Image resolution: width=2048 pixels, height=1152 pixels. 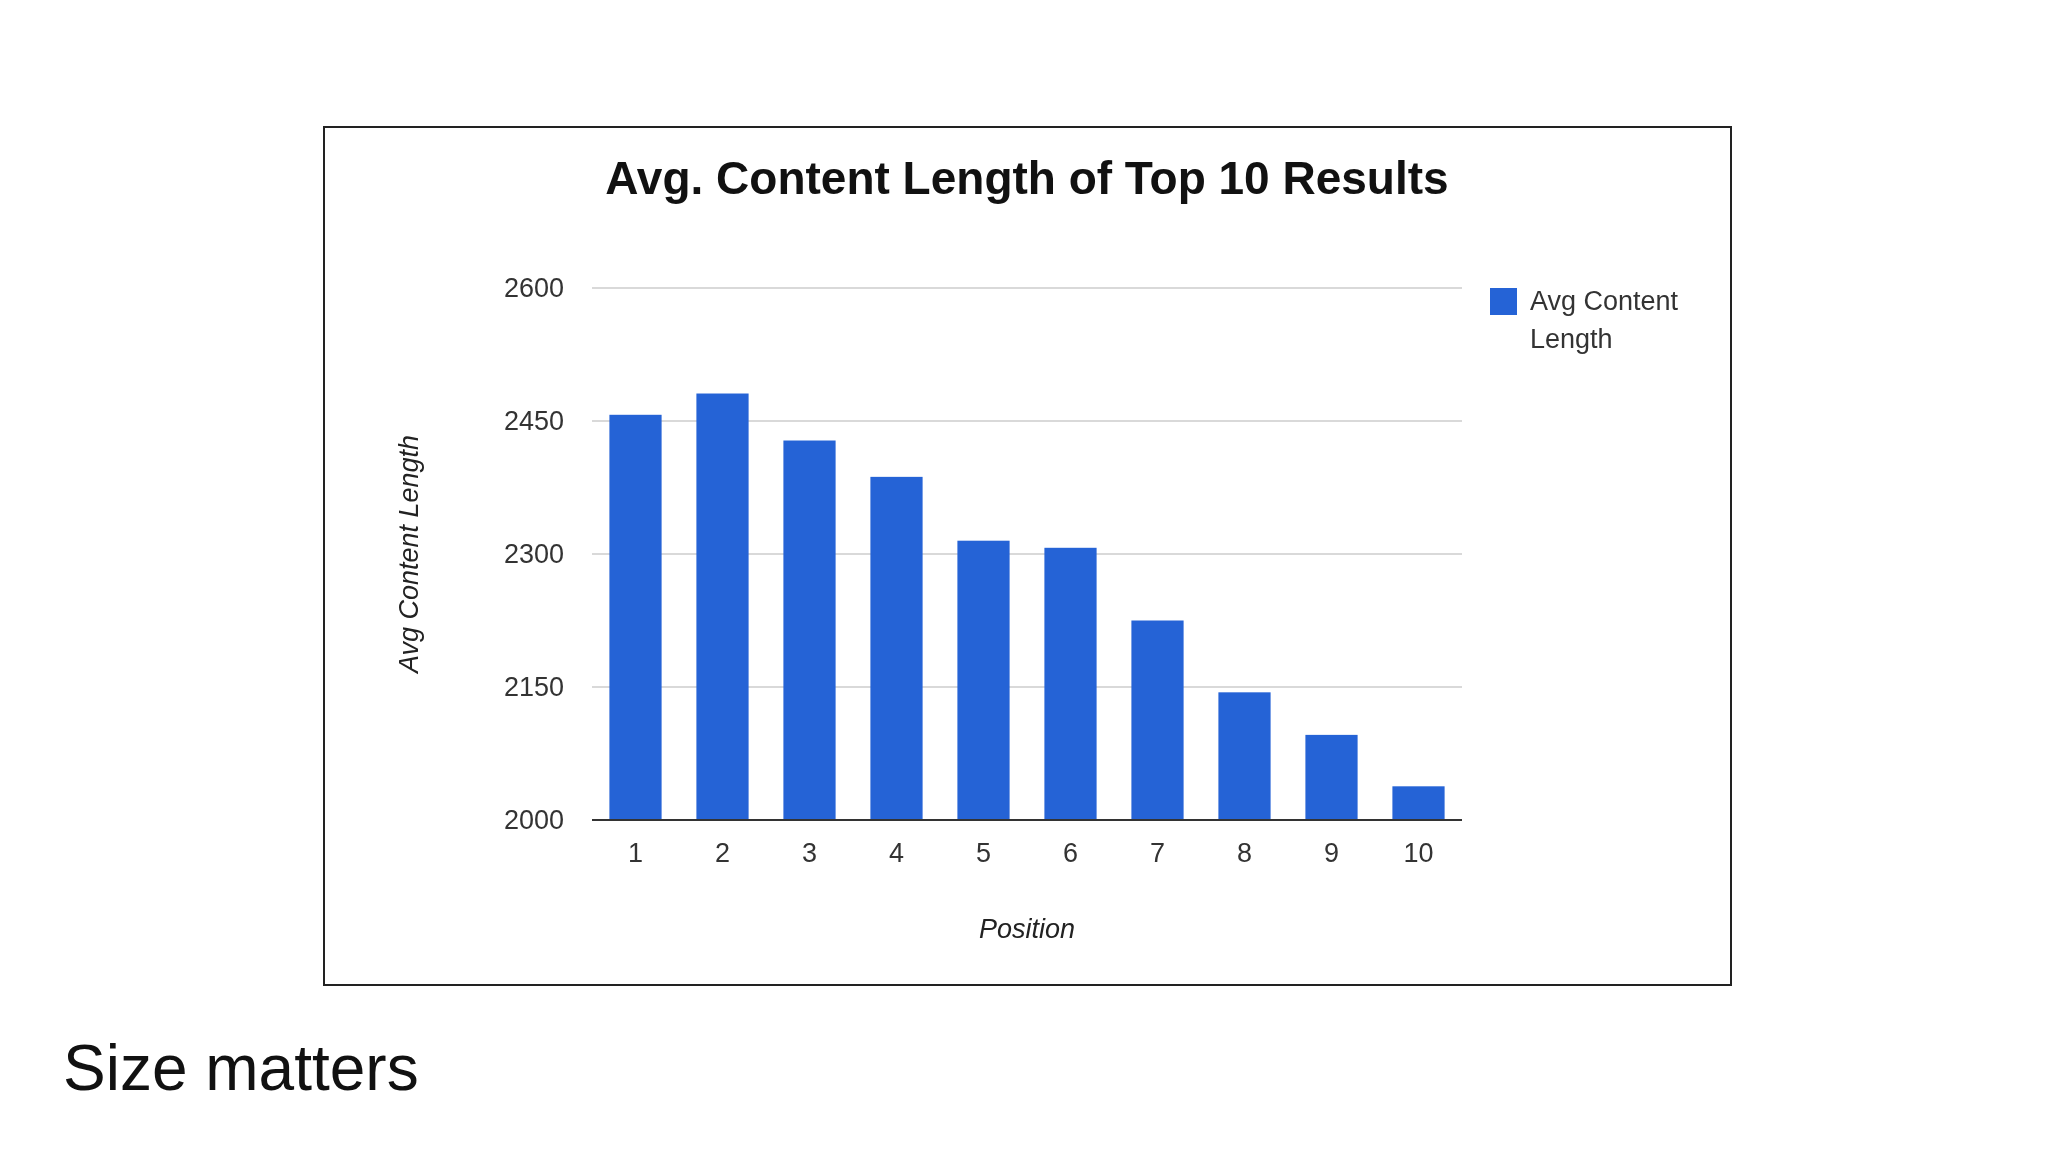 I want to click on x-tick-label: 2, so click(x=722, y=853).